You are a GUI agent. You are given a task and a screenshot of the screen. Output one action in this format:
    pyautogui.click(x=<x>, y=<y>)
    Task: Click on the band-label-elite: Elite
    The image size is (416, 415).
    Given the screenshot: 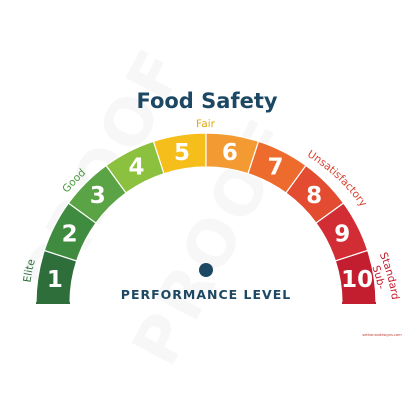 What is the action you would take?
    pyautogui.click(x=30, y=270)
    